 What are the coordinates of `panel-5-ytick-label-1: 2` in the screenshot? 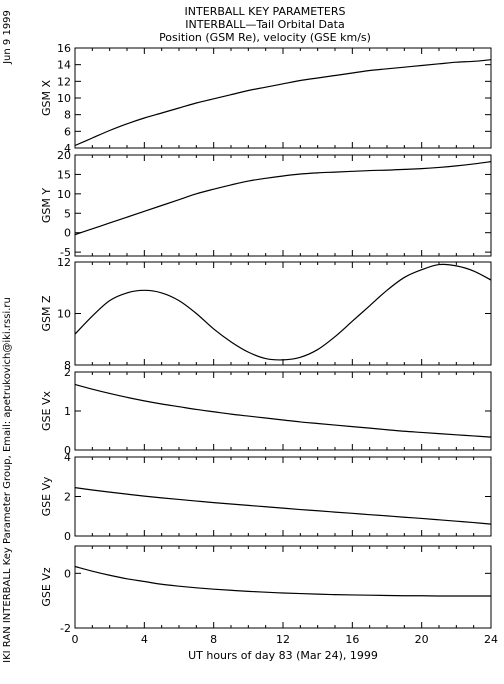 It's located at (67, 497).